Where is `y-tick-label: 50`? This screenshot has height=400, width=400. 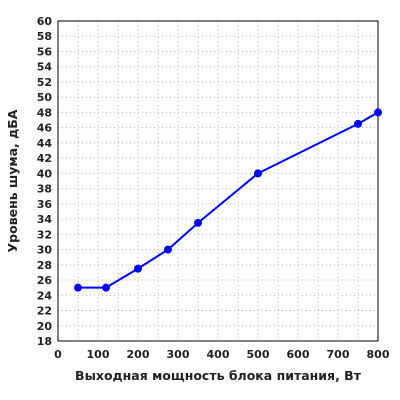 y-tick-label: 50 is located at coordinates (45, 97).